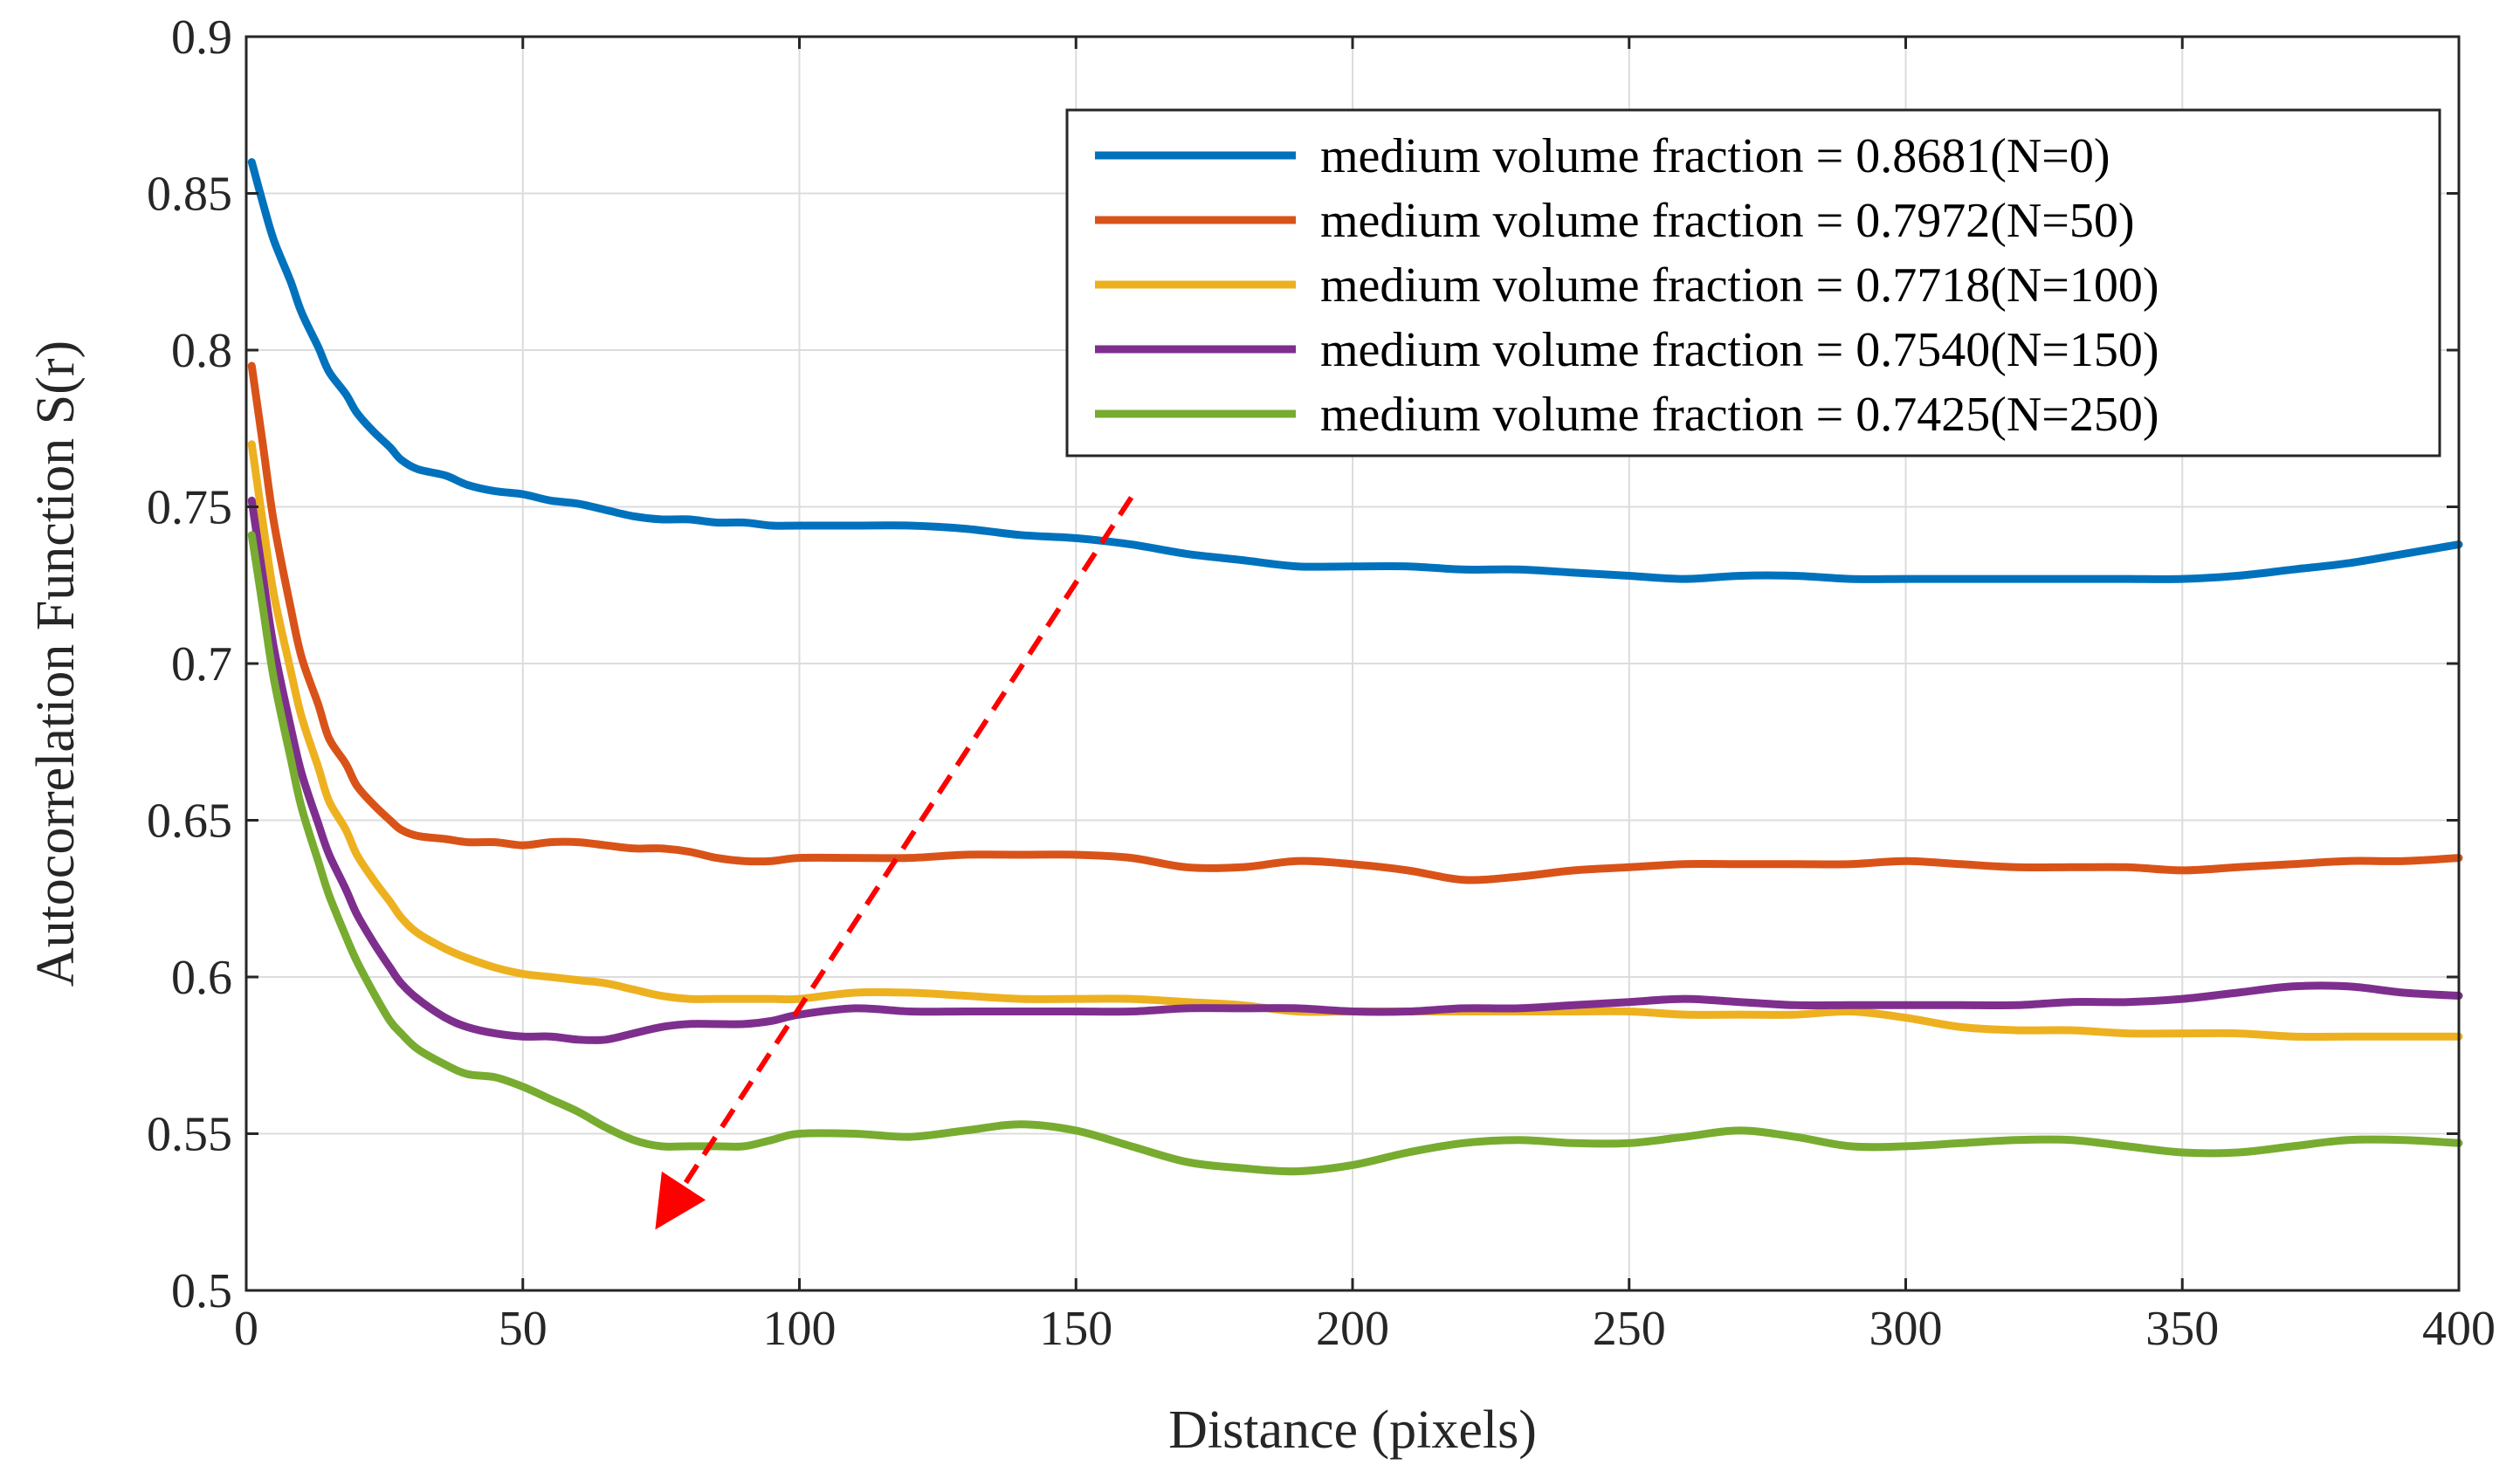  What do you see at coordinates (189, 1135) in the screenshot?
I see `y-tick-label: 0.55` at bounding box center [189, 1135].